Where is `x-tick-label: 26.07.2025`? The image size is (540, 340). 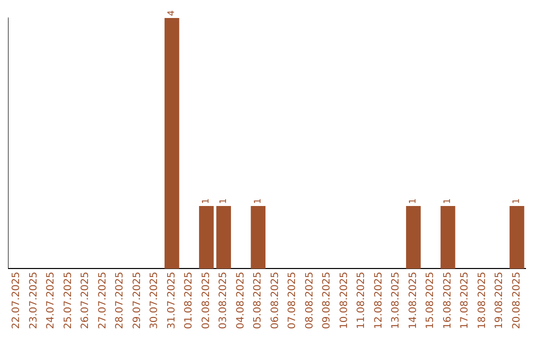 x-tick-label: 26.07.2025 is located at coordinates (86, 301).